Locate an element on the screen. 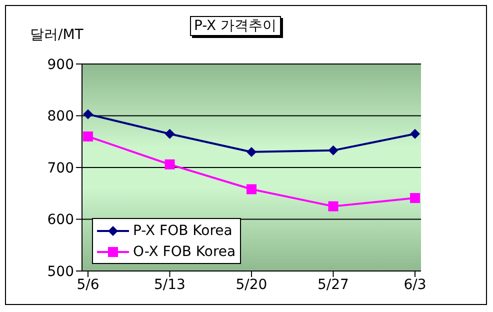 This screenshot has height=312, width=493. y-tick-label: 800 is located at coordinates (60, 116).